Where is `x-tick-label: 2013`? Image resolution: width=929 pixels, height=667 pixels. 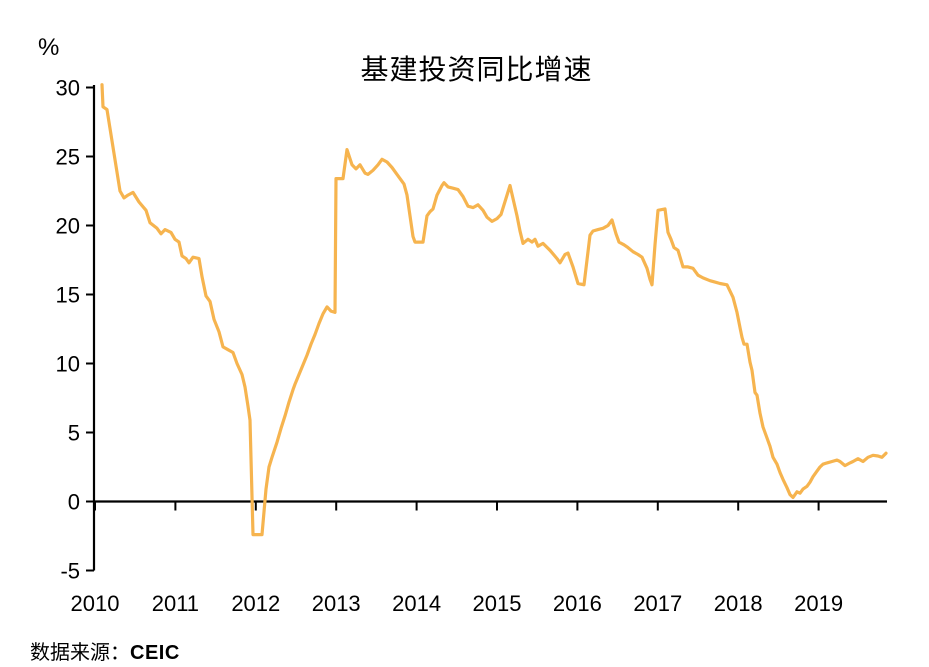
x-tick-label: 2013 is located at coordinates (336, 603).